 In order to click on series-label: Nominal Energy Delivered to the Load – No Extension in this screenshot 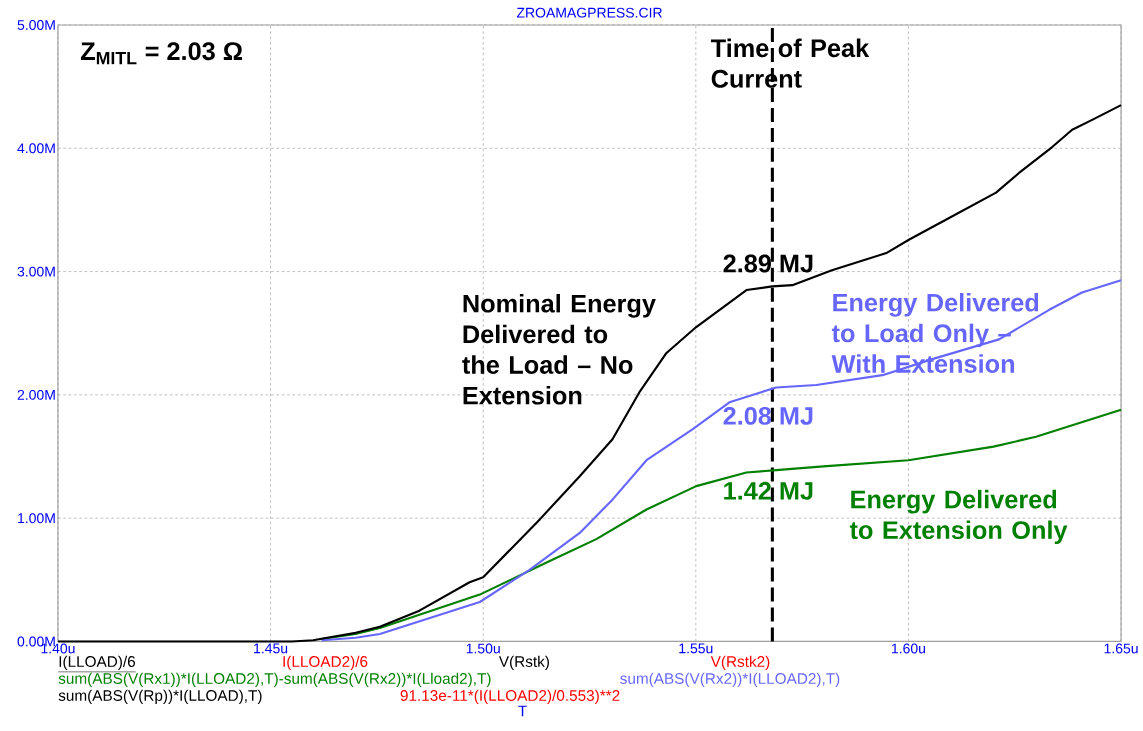, I will do `click(559, 349)`.